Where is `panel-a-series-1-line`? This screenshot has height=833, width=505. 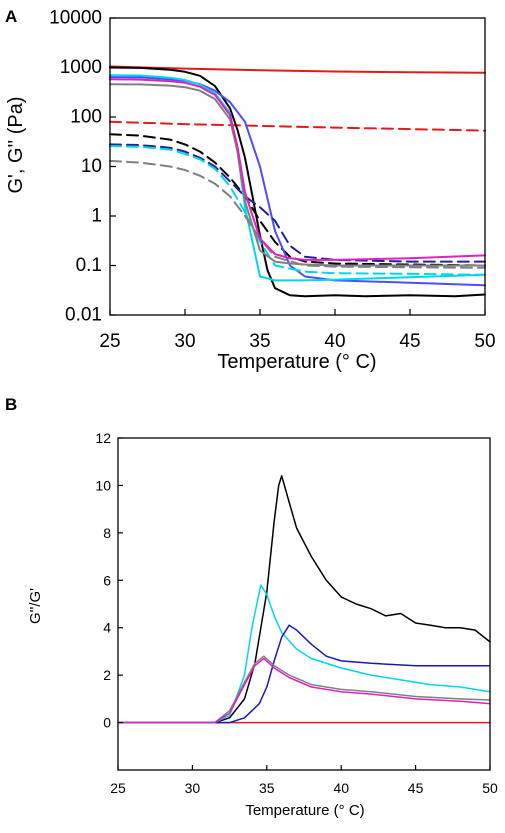
panel-a-series-1-line is located at coordinates (297, 69).